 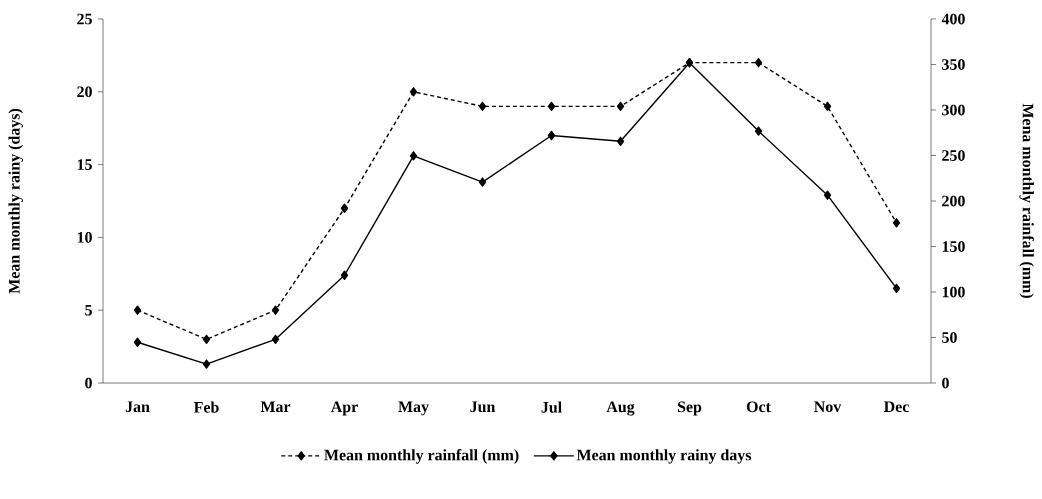 What do you see at coordinates (551, 407) in the screenshot?
I see `x-tick-label: Jul` at bounding box center [551, 407].